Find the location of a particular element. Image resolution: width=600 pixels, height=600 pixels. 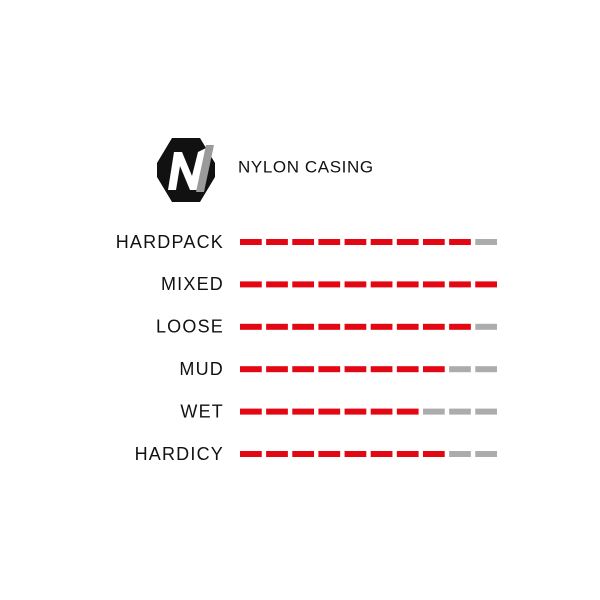

logo is located at coordinates (186, 170).